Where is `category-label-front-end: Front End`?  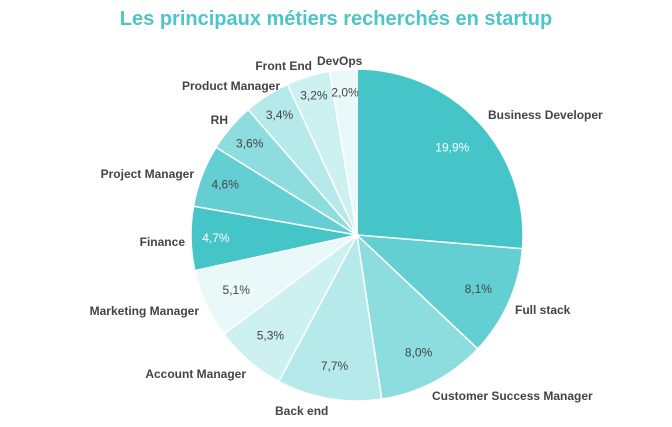 category-label-front-end: Front End is located at coordinates (283, 66).